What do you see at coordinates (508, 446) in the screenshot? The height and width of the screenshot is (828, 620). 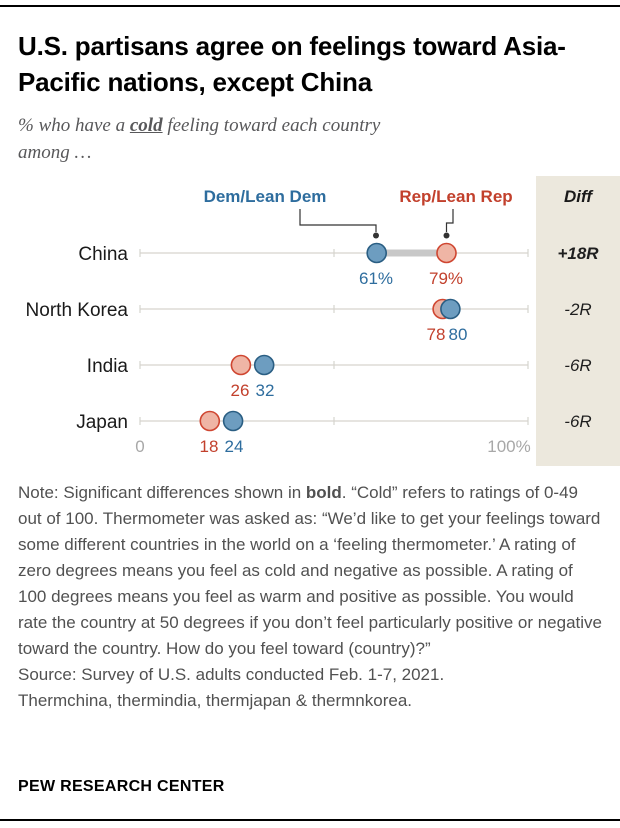 I see `axis-max-label: 100%` at bounding box center [508, 446].